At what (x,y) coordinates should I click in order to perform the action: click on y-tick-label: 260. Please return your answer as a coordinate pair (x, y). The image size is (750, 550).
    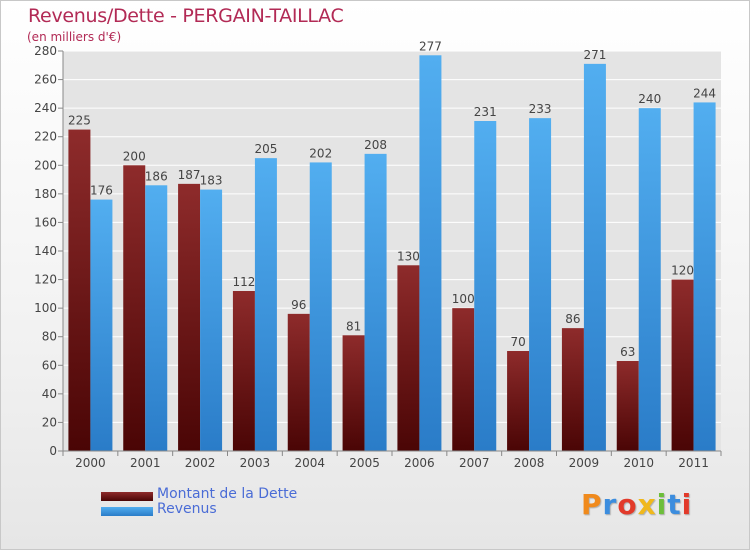
    Looking at the image, I should click on (45, 80).